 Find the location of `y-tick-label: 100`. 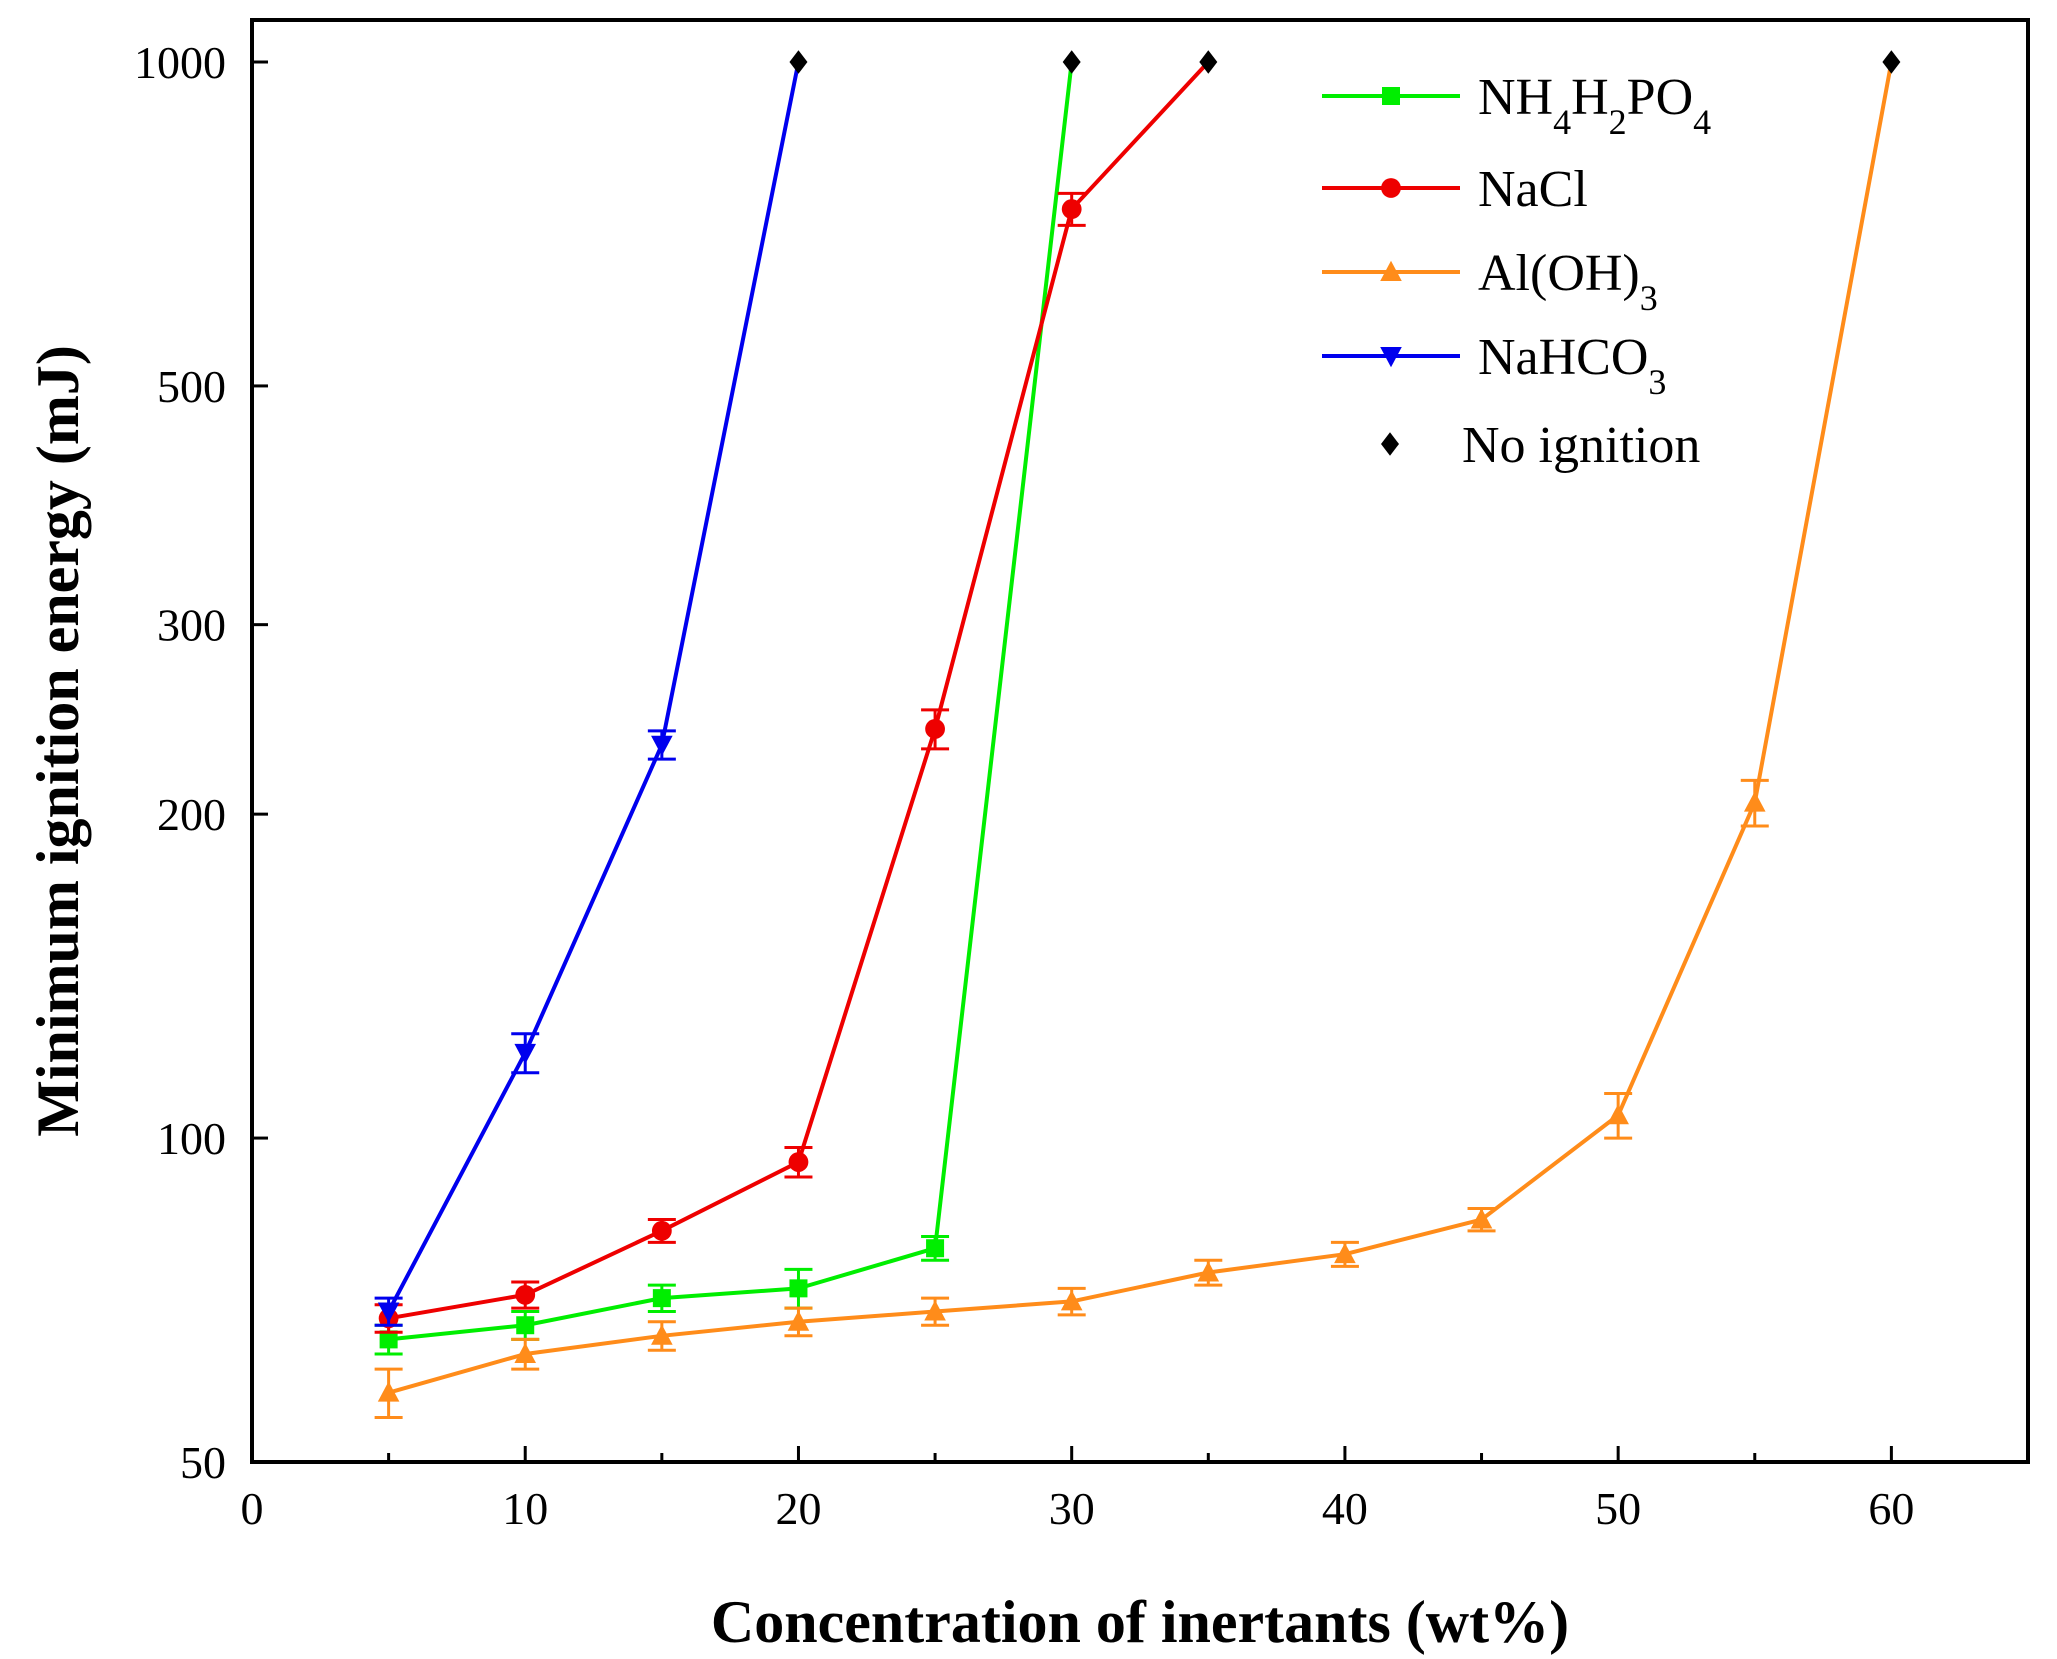

y-tick-label: 100 is located at coordinates (191, 1138).